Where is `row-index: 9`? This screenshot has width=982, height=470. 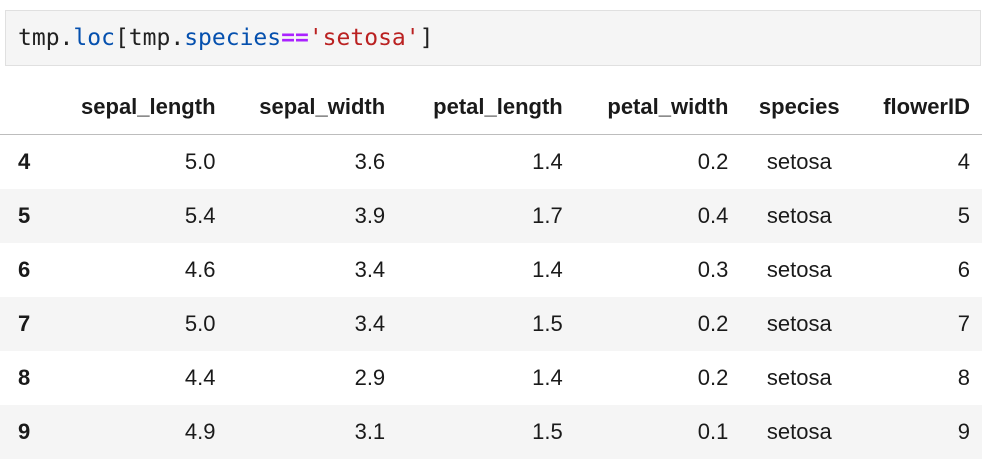 row-index: 9 is located at coordinates (24, 431).